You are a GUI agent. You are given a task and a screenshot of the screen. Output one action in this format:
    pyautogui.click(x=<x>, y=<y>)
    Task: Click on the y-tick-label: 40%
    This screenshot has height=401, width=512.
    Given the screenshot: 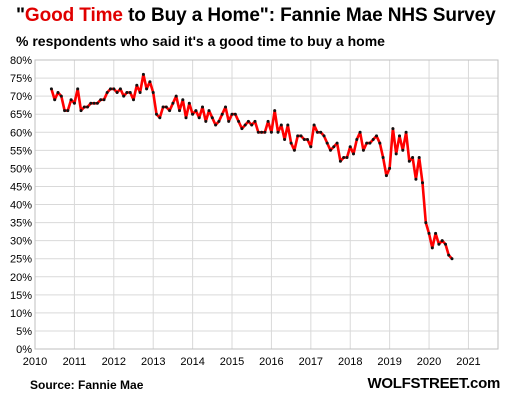 What is the action you would take?
    pyautogui.click(x=21, y=206)
    